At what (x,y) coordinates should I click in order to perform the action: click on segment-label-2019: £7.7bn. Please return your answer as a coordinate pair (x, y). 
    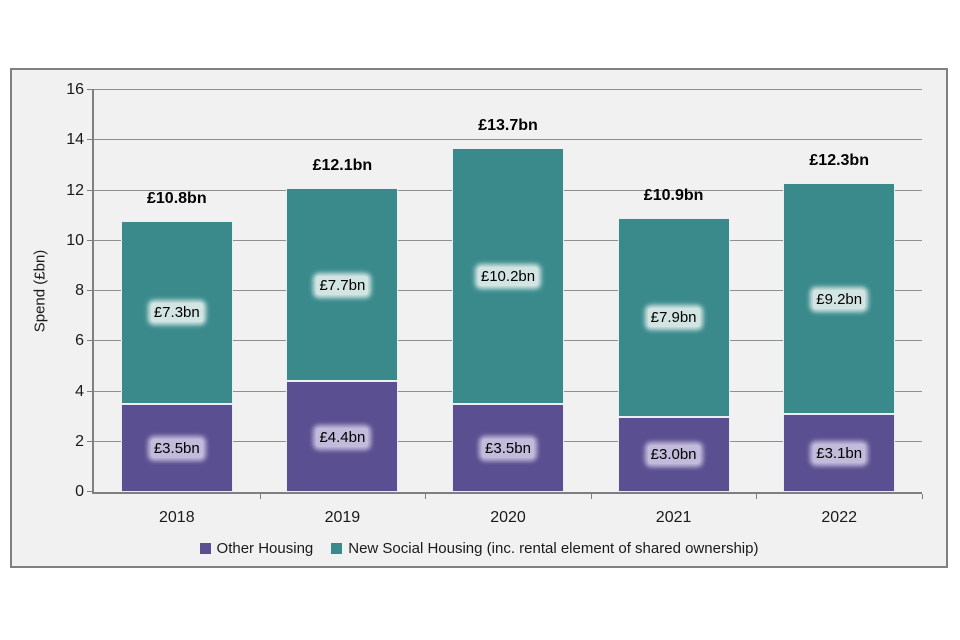
    Looking at the image, I should click on (342, 285).